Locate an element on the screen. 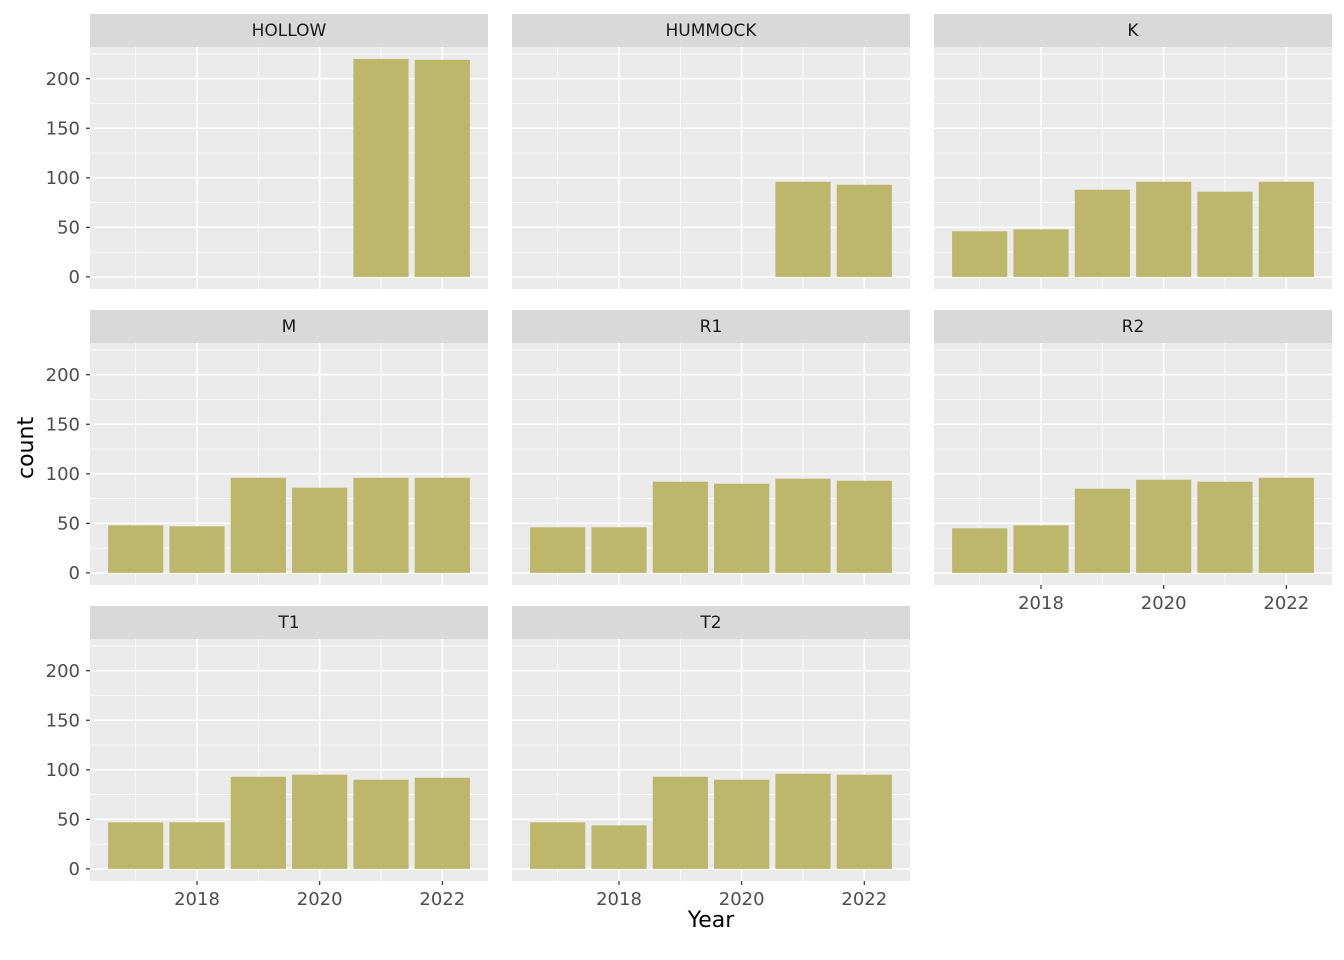 The width and height of the screenshot is (1344, 960). facet-HUMMOCK: HUMMOCK is located at coordinates (711, 151).